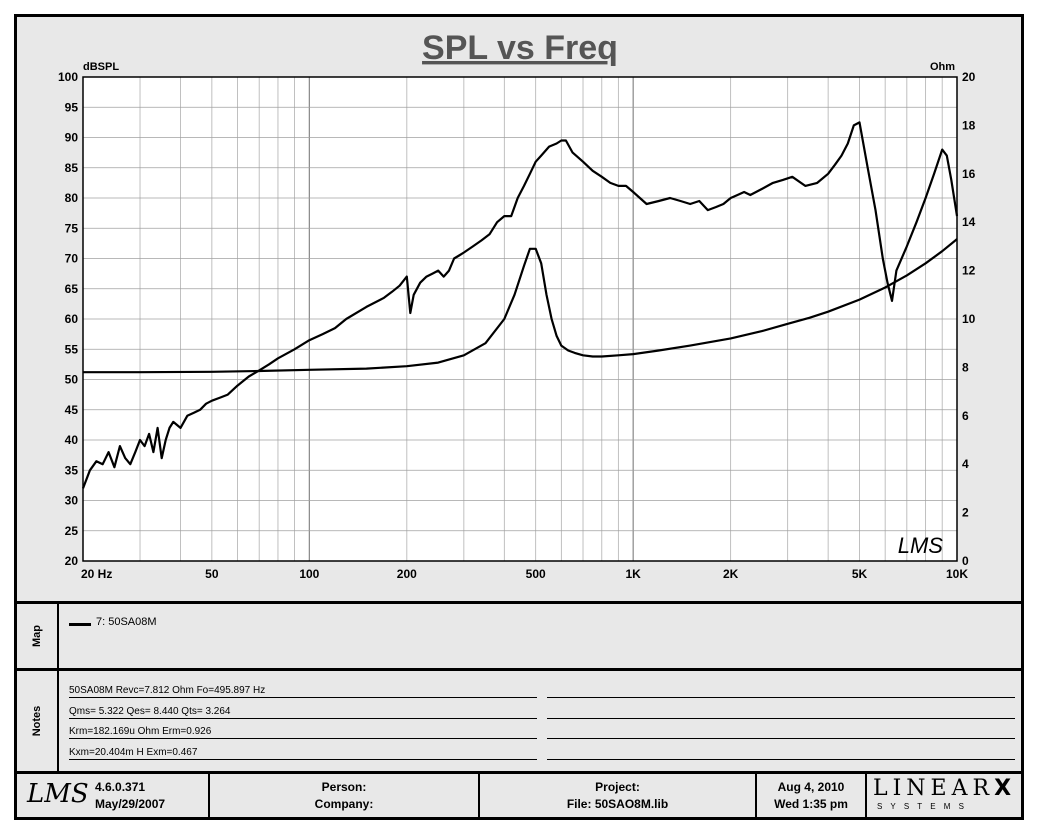  I want to click on y2-tick-label: 0, so click(965, 561).